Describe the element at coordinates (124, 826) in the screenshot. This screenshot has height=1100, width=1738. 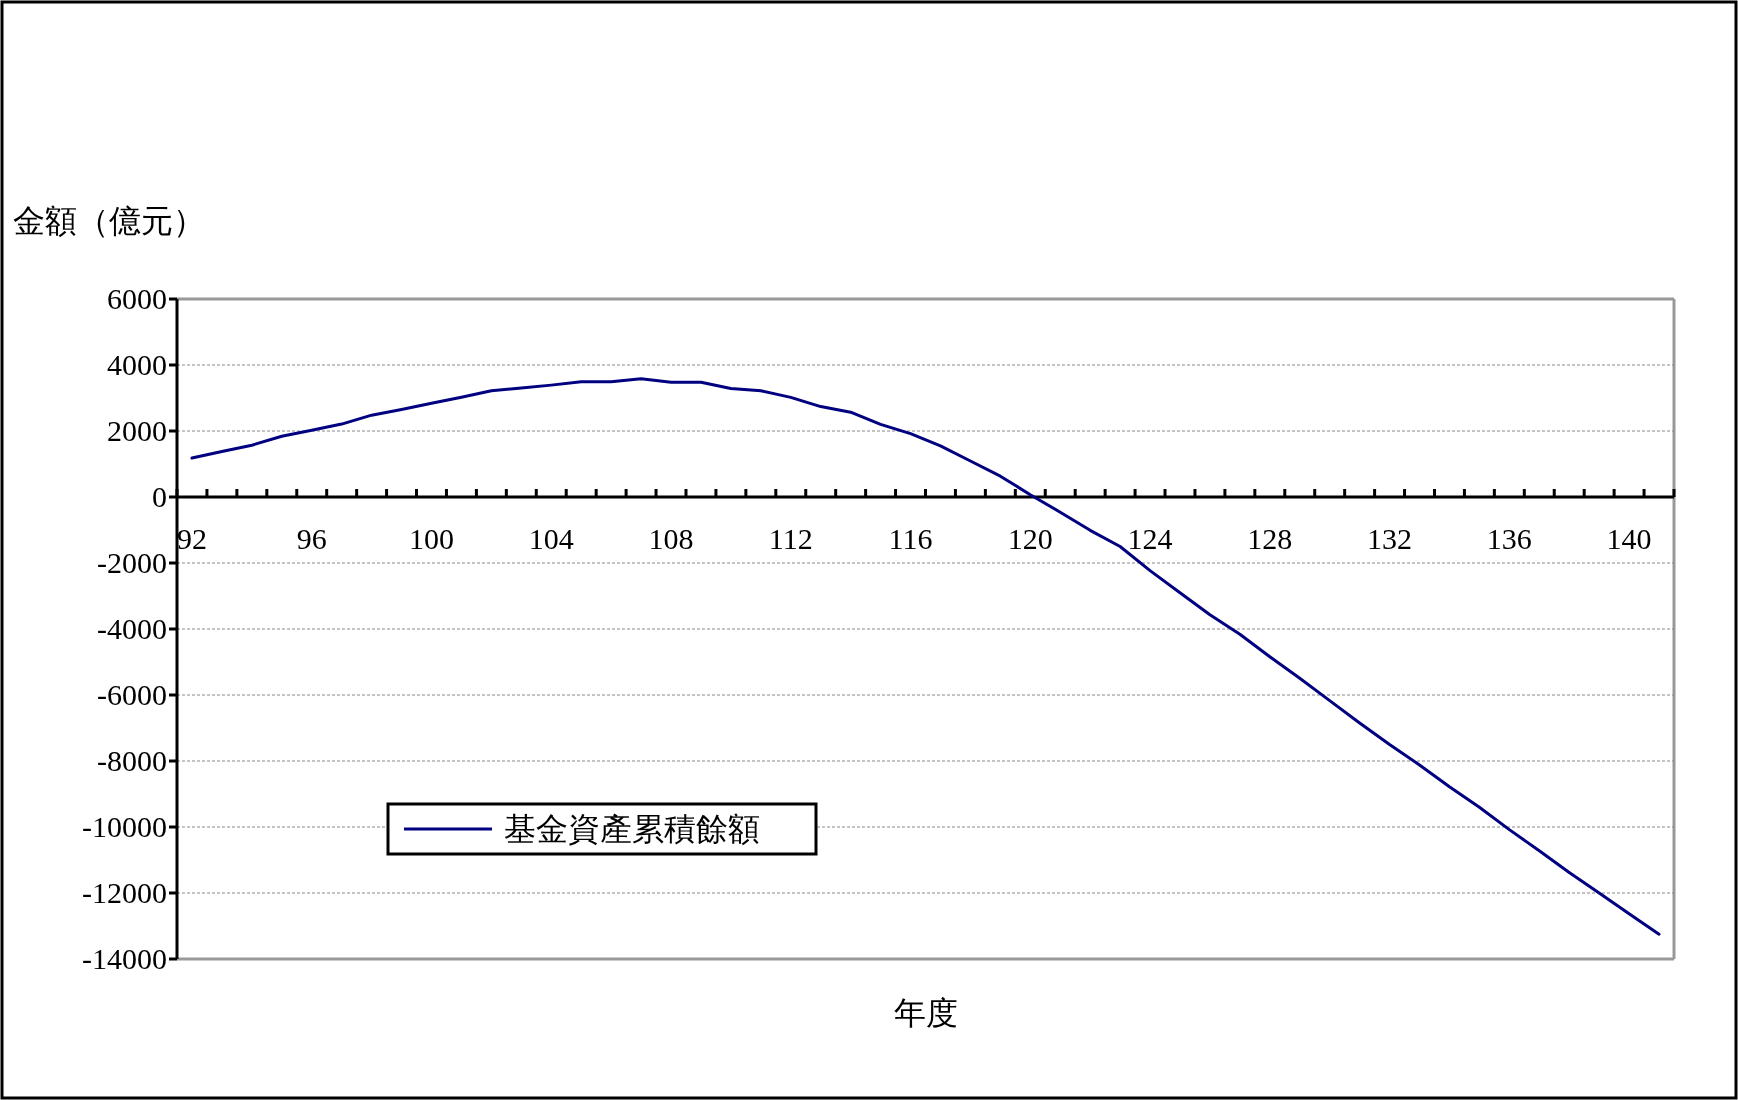
I see `y-tick-label: -10000` at that location.